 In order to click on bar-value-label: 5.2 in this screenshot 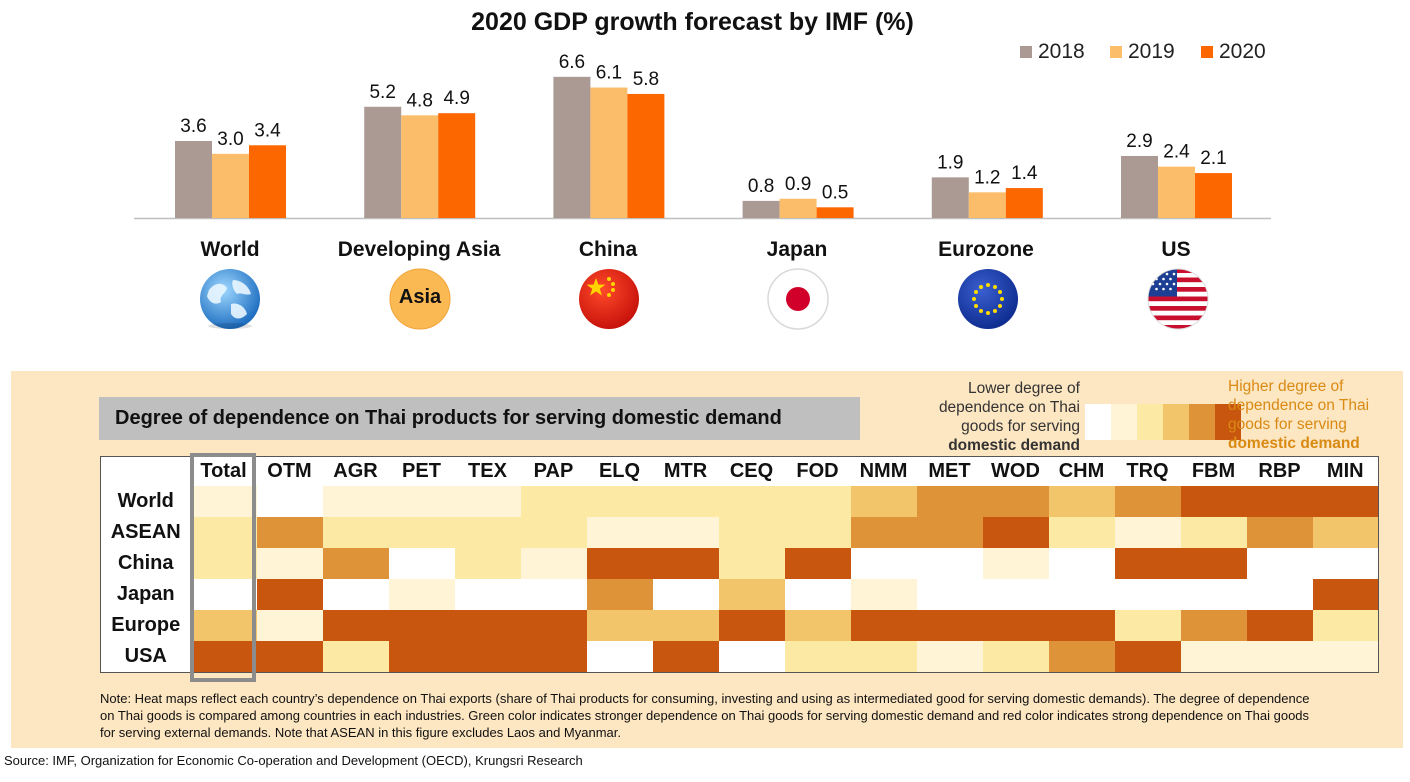, I will do `click(382, 92)`.